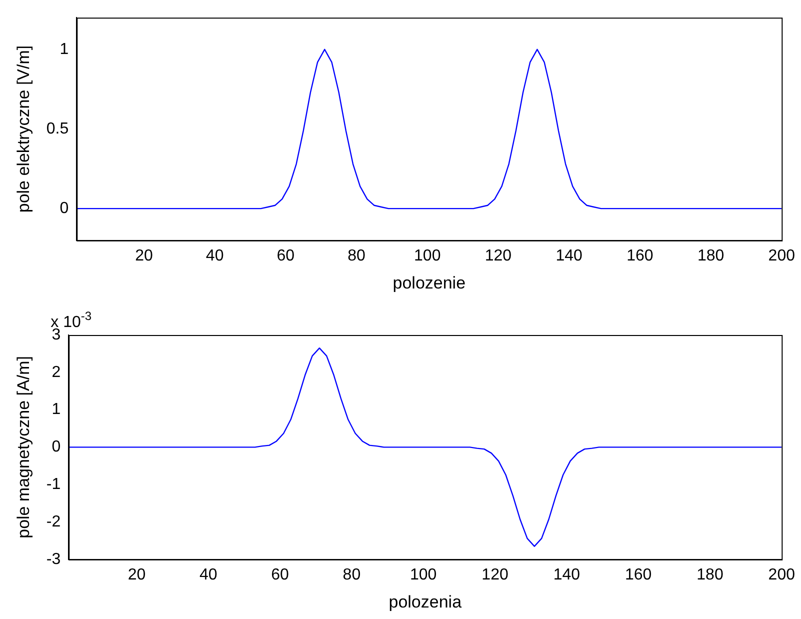 The width and height of the screenshot is (801, 619). I want to click on y-tick-label: 2, so click(56, 372).